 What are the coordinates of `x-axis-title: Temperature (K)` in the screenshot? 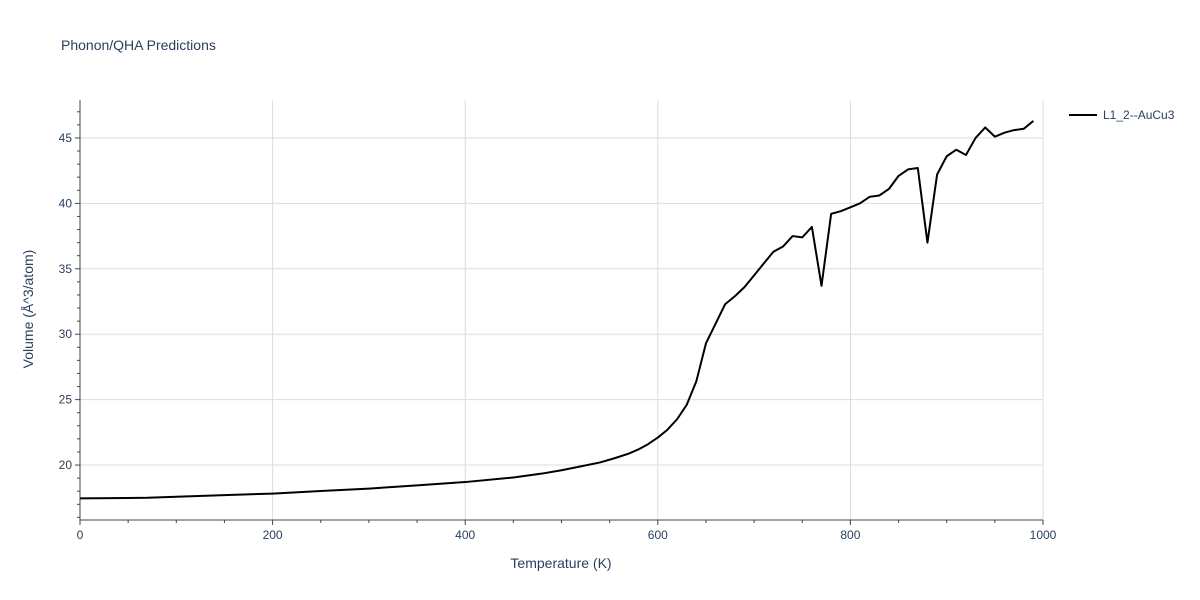 It's located at (560, 563).